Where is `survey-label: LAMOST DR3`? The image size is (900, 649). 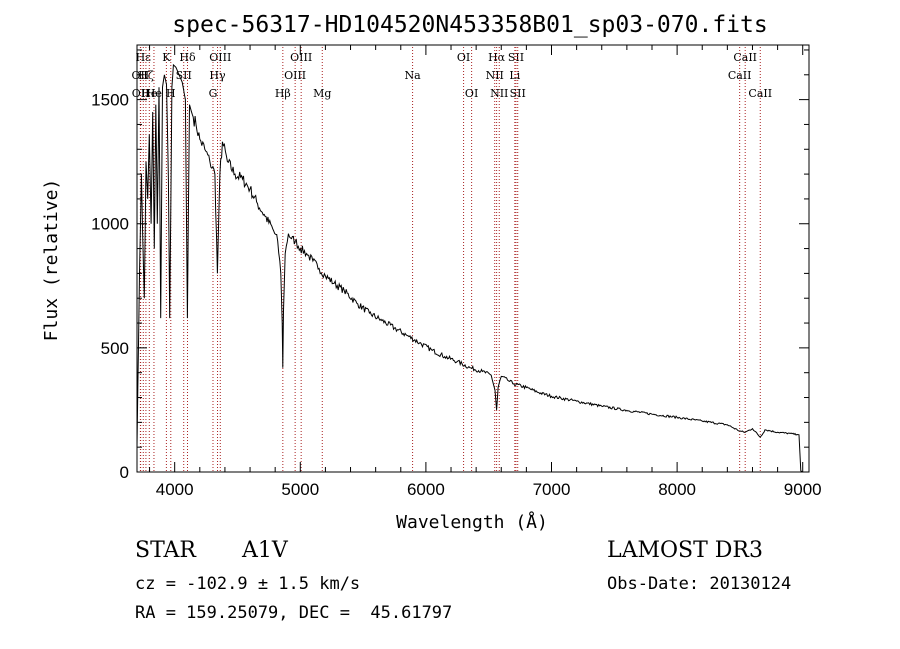 survey-label: LAMOST DR3 is located at coordinates (685, 550).